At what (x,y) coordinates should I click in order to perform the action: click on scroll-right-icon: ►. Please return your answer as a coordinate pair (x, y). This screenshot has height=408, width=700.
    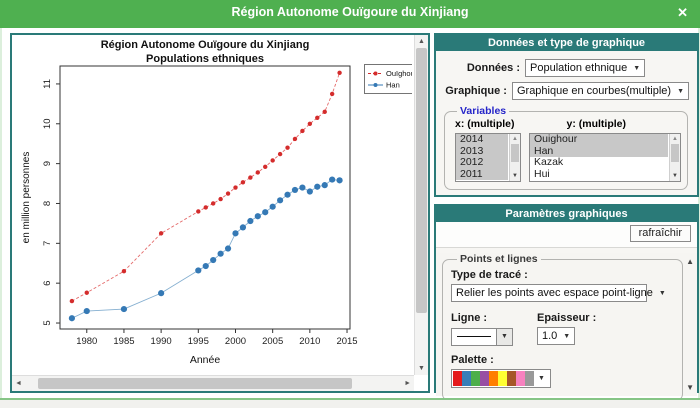
    Looking at the image, I should click on (407, 383).